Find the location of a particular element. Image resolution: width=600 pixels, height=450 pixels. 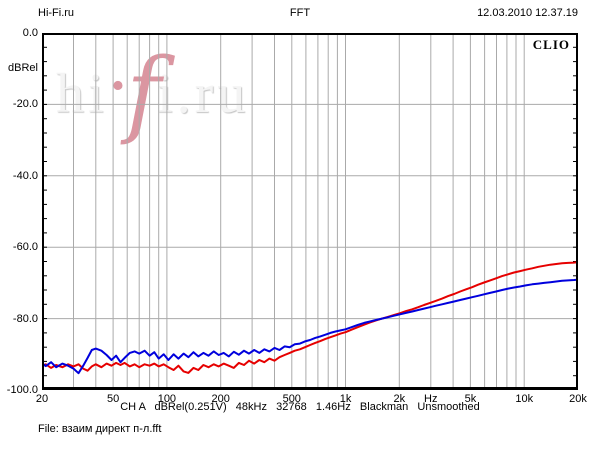

watermark-text-i: i is located at coordinates (167, 94).